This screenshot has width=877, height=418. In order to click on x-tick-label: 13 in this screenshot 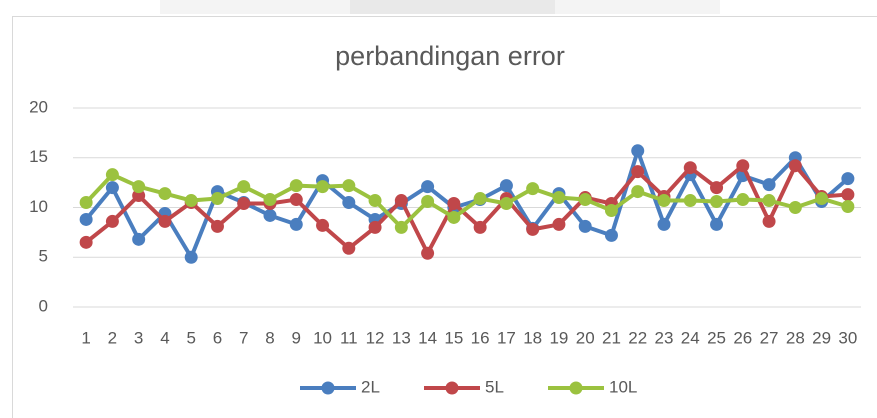, I will do `click(401, 337)`.